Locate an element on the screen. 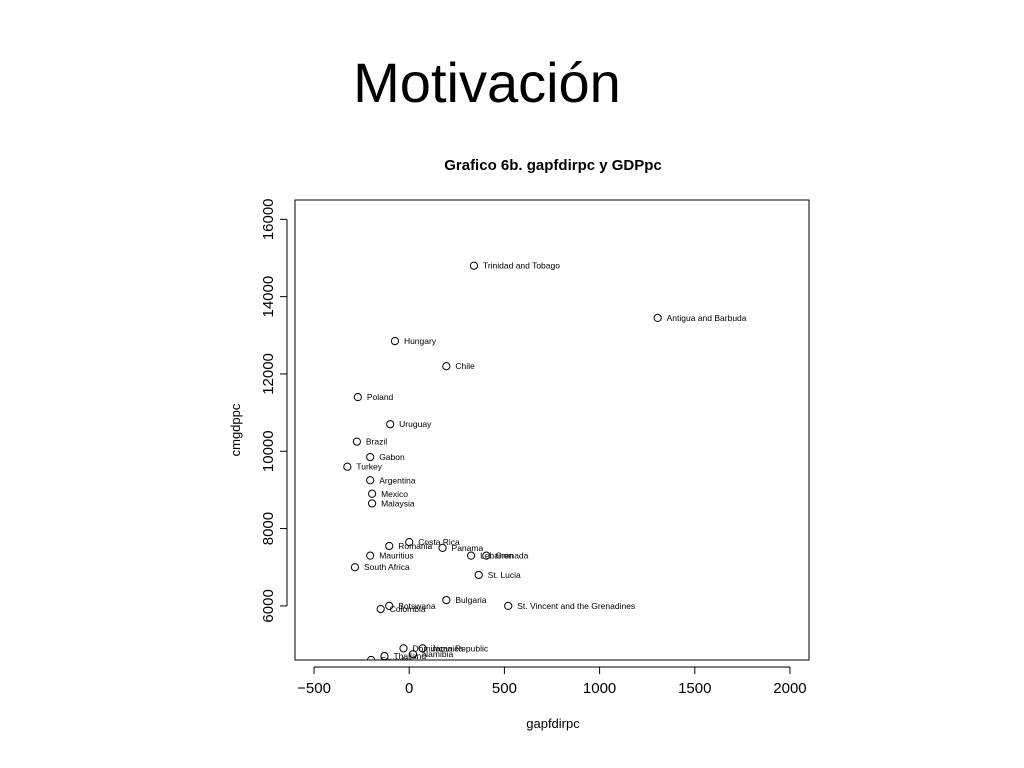 This screenshot has width=1024, height=768. point-label: Bulgaria is located at coordinates (470, 600).